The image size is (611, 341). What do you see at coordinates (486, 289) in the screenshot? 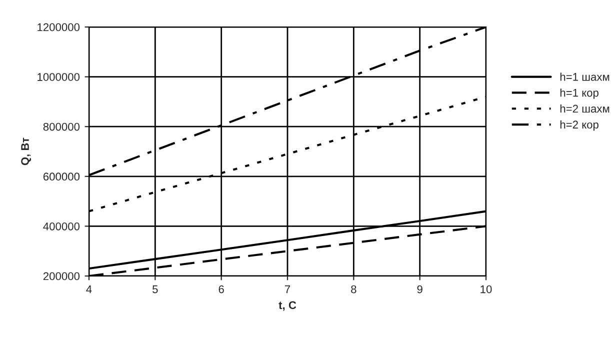
I see `x-tick-label: 10` at bounding box center [486, 289].